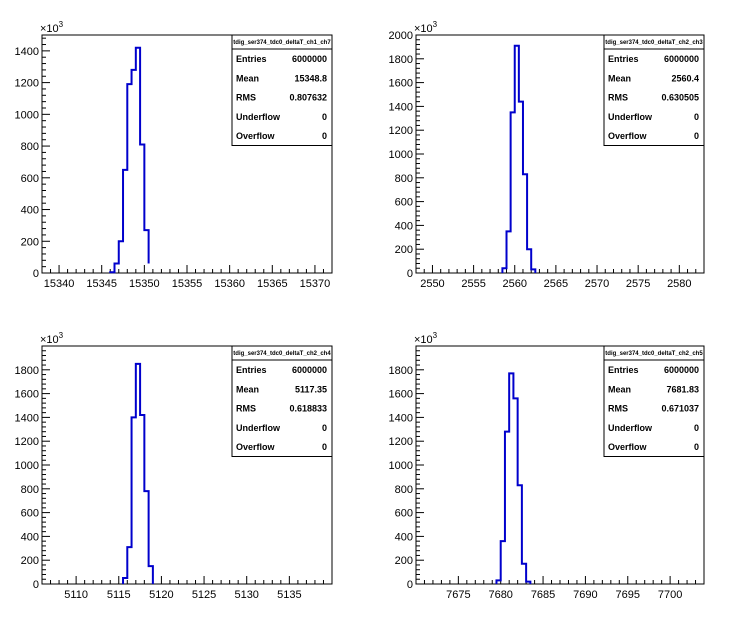 This screenshot has height=622, width=746. What do you see at coordinates (500, 595) in the screenshot?
I see `x-tick-label: 7680` at bounding box center [500, 595].